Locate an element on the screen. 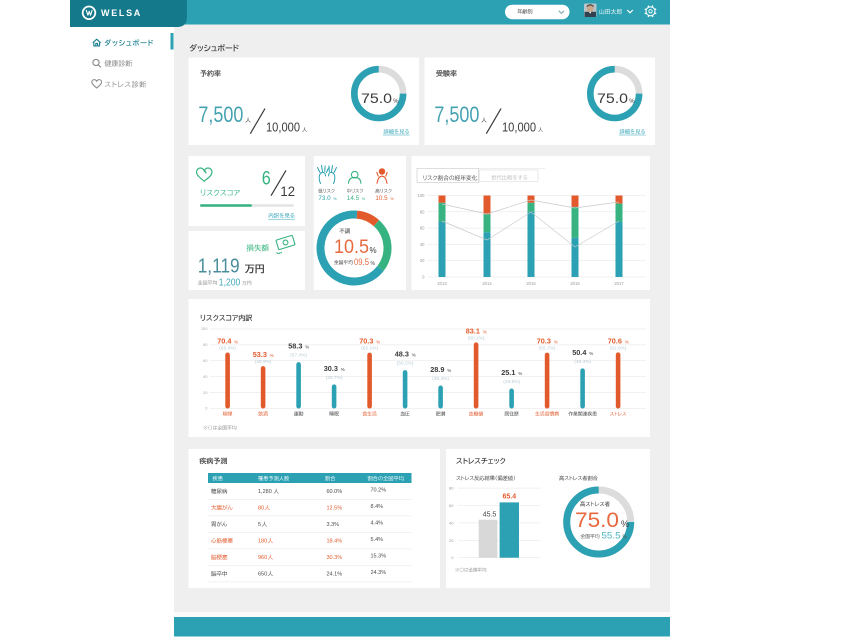 The height and width of the screenshot is (641, 855). svg-text: 8.4% is located at coordinates (377, 507).